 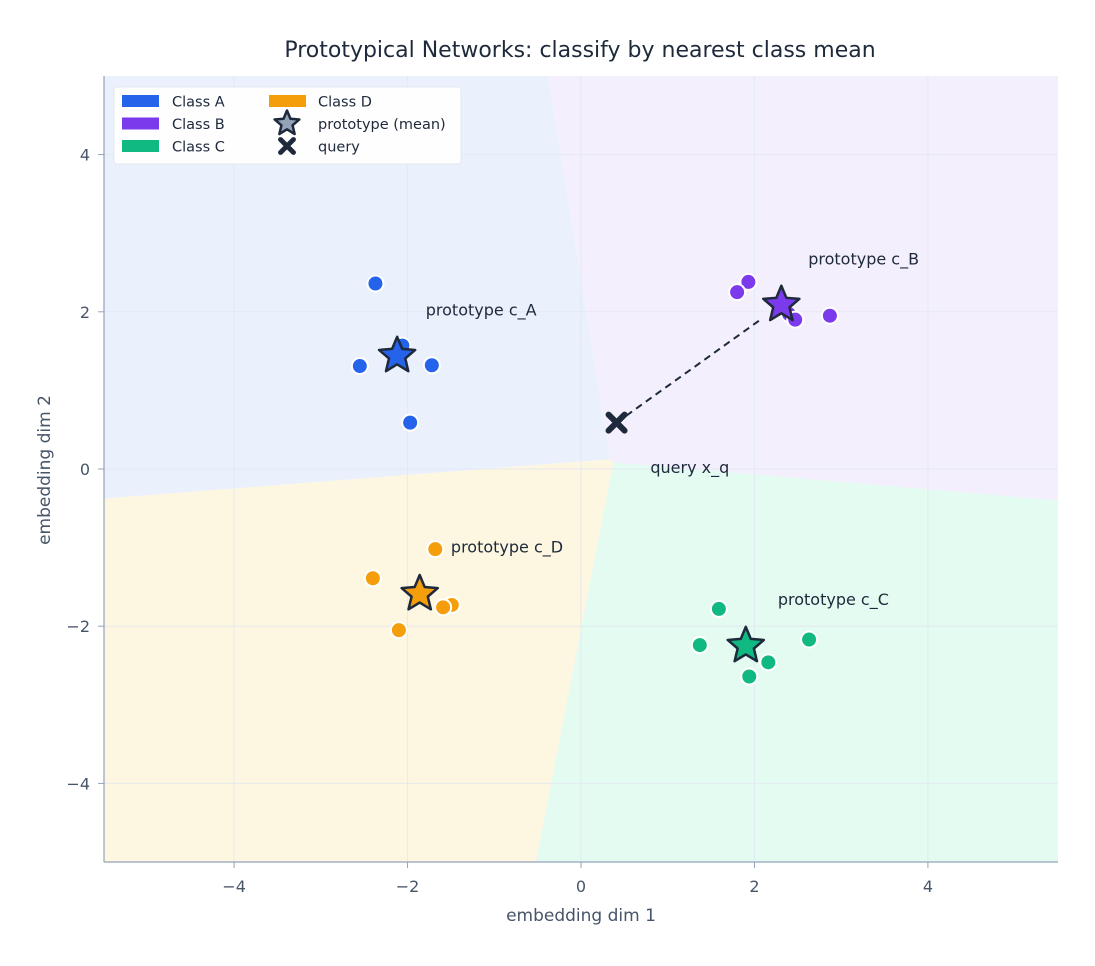 What do you see at coordinates (287, 146) in the screenshot?
I see `legend-cross-icon` at bounding box center [287, 146].